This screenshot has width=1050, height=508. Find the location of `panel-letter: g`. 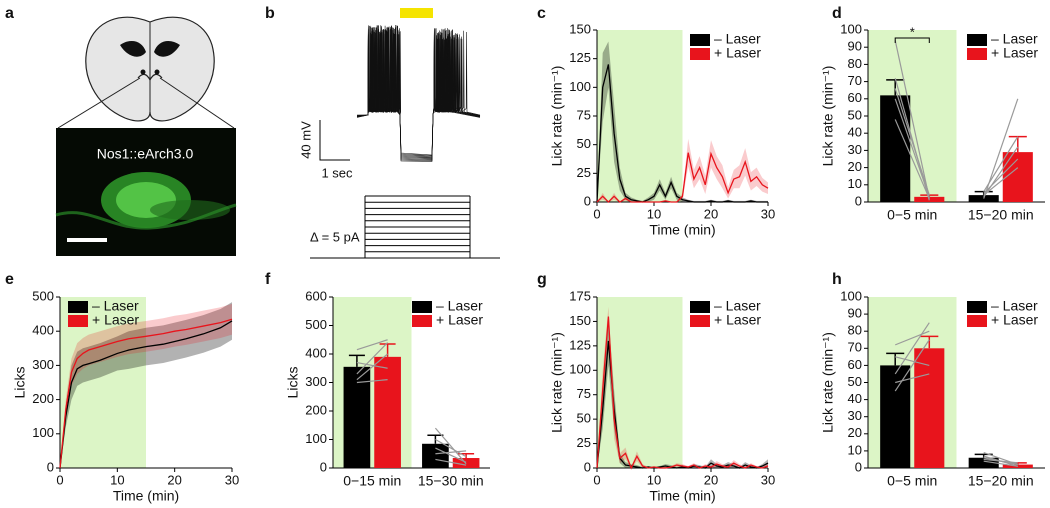

panel-letter: g is located at coordinates (542, 279).